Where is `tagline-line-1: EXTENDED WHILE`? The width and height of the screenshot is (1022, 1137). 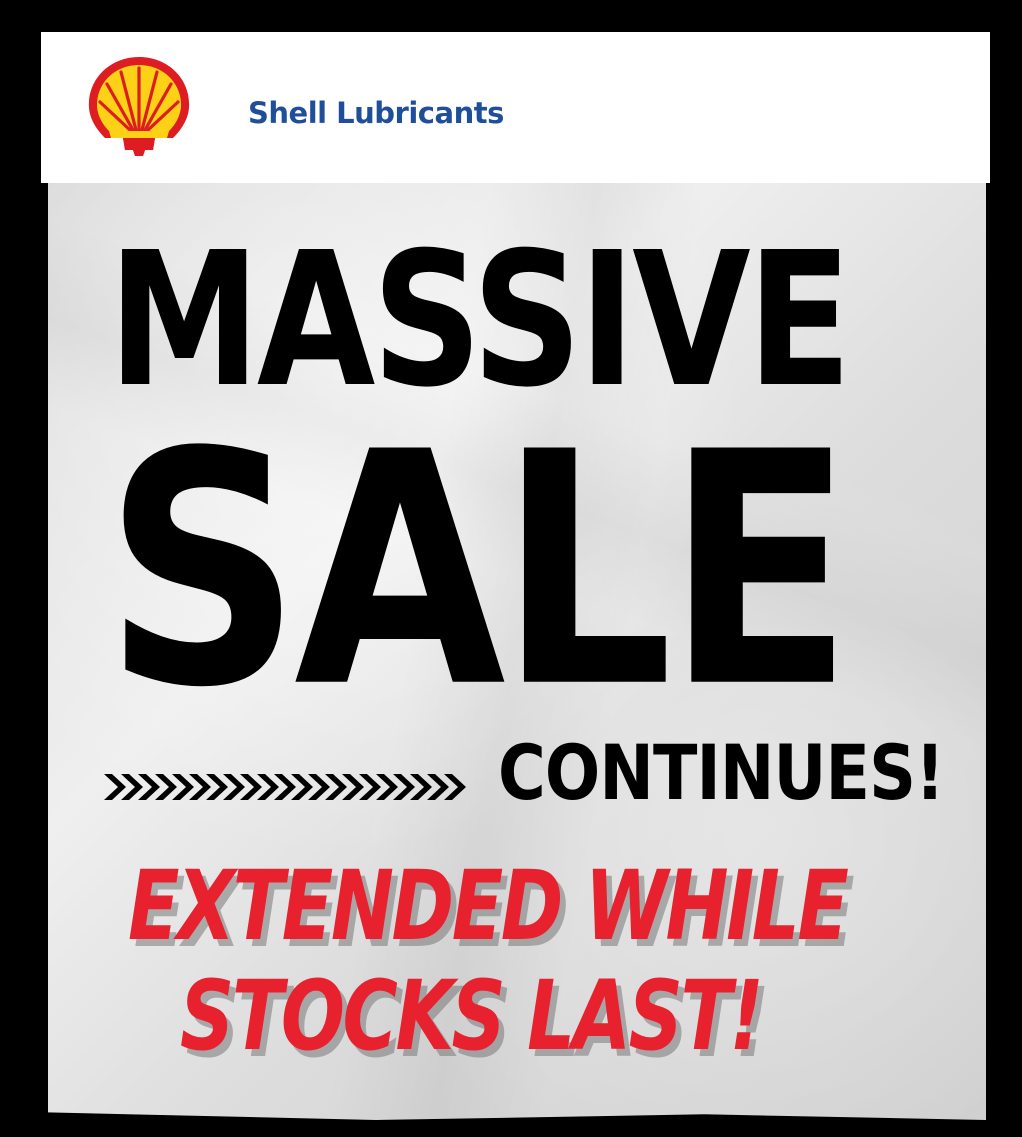 tagline-line-1: EXTENDED WHILE is located at coordinates (488, 905).